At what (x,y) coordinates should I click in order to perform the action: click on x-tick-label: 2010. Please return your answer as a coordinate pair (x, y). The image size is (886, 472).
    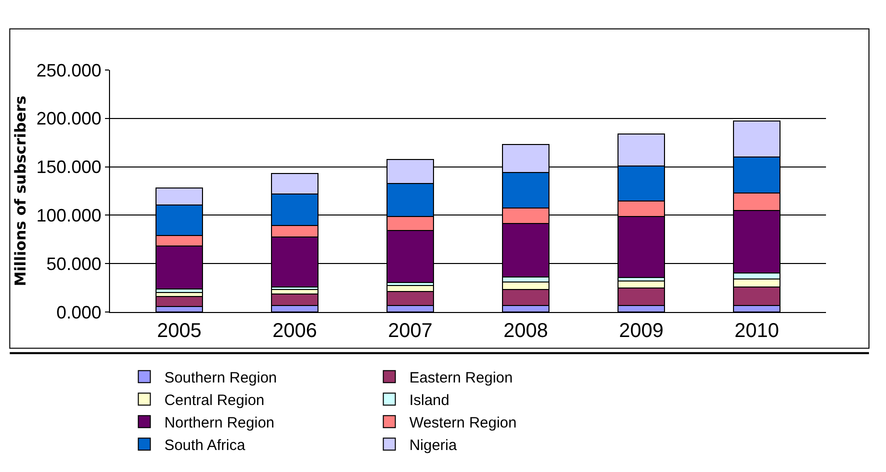
    Looking at the image, I should click on (756, 331).